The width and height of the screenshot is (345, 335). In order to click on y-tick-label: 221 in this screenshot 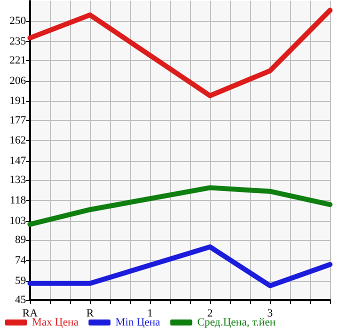, I will do `click(18, 60)`.